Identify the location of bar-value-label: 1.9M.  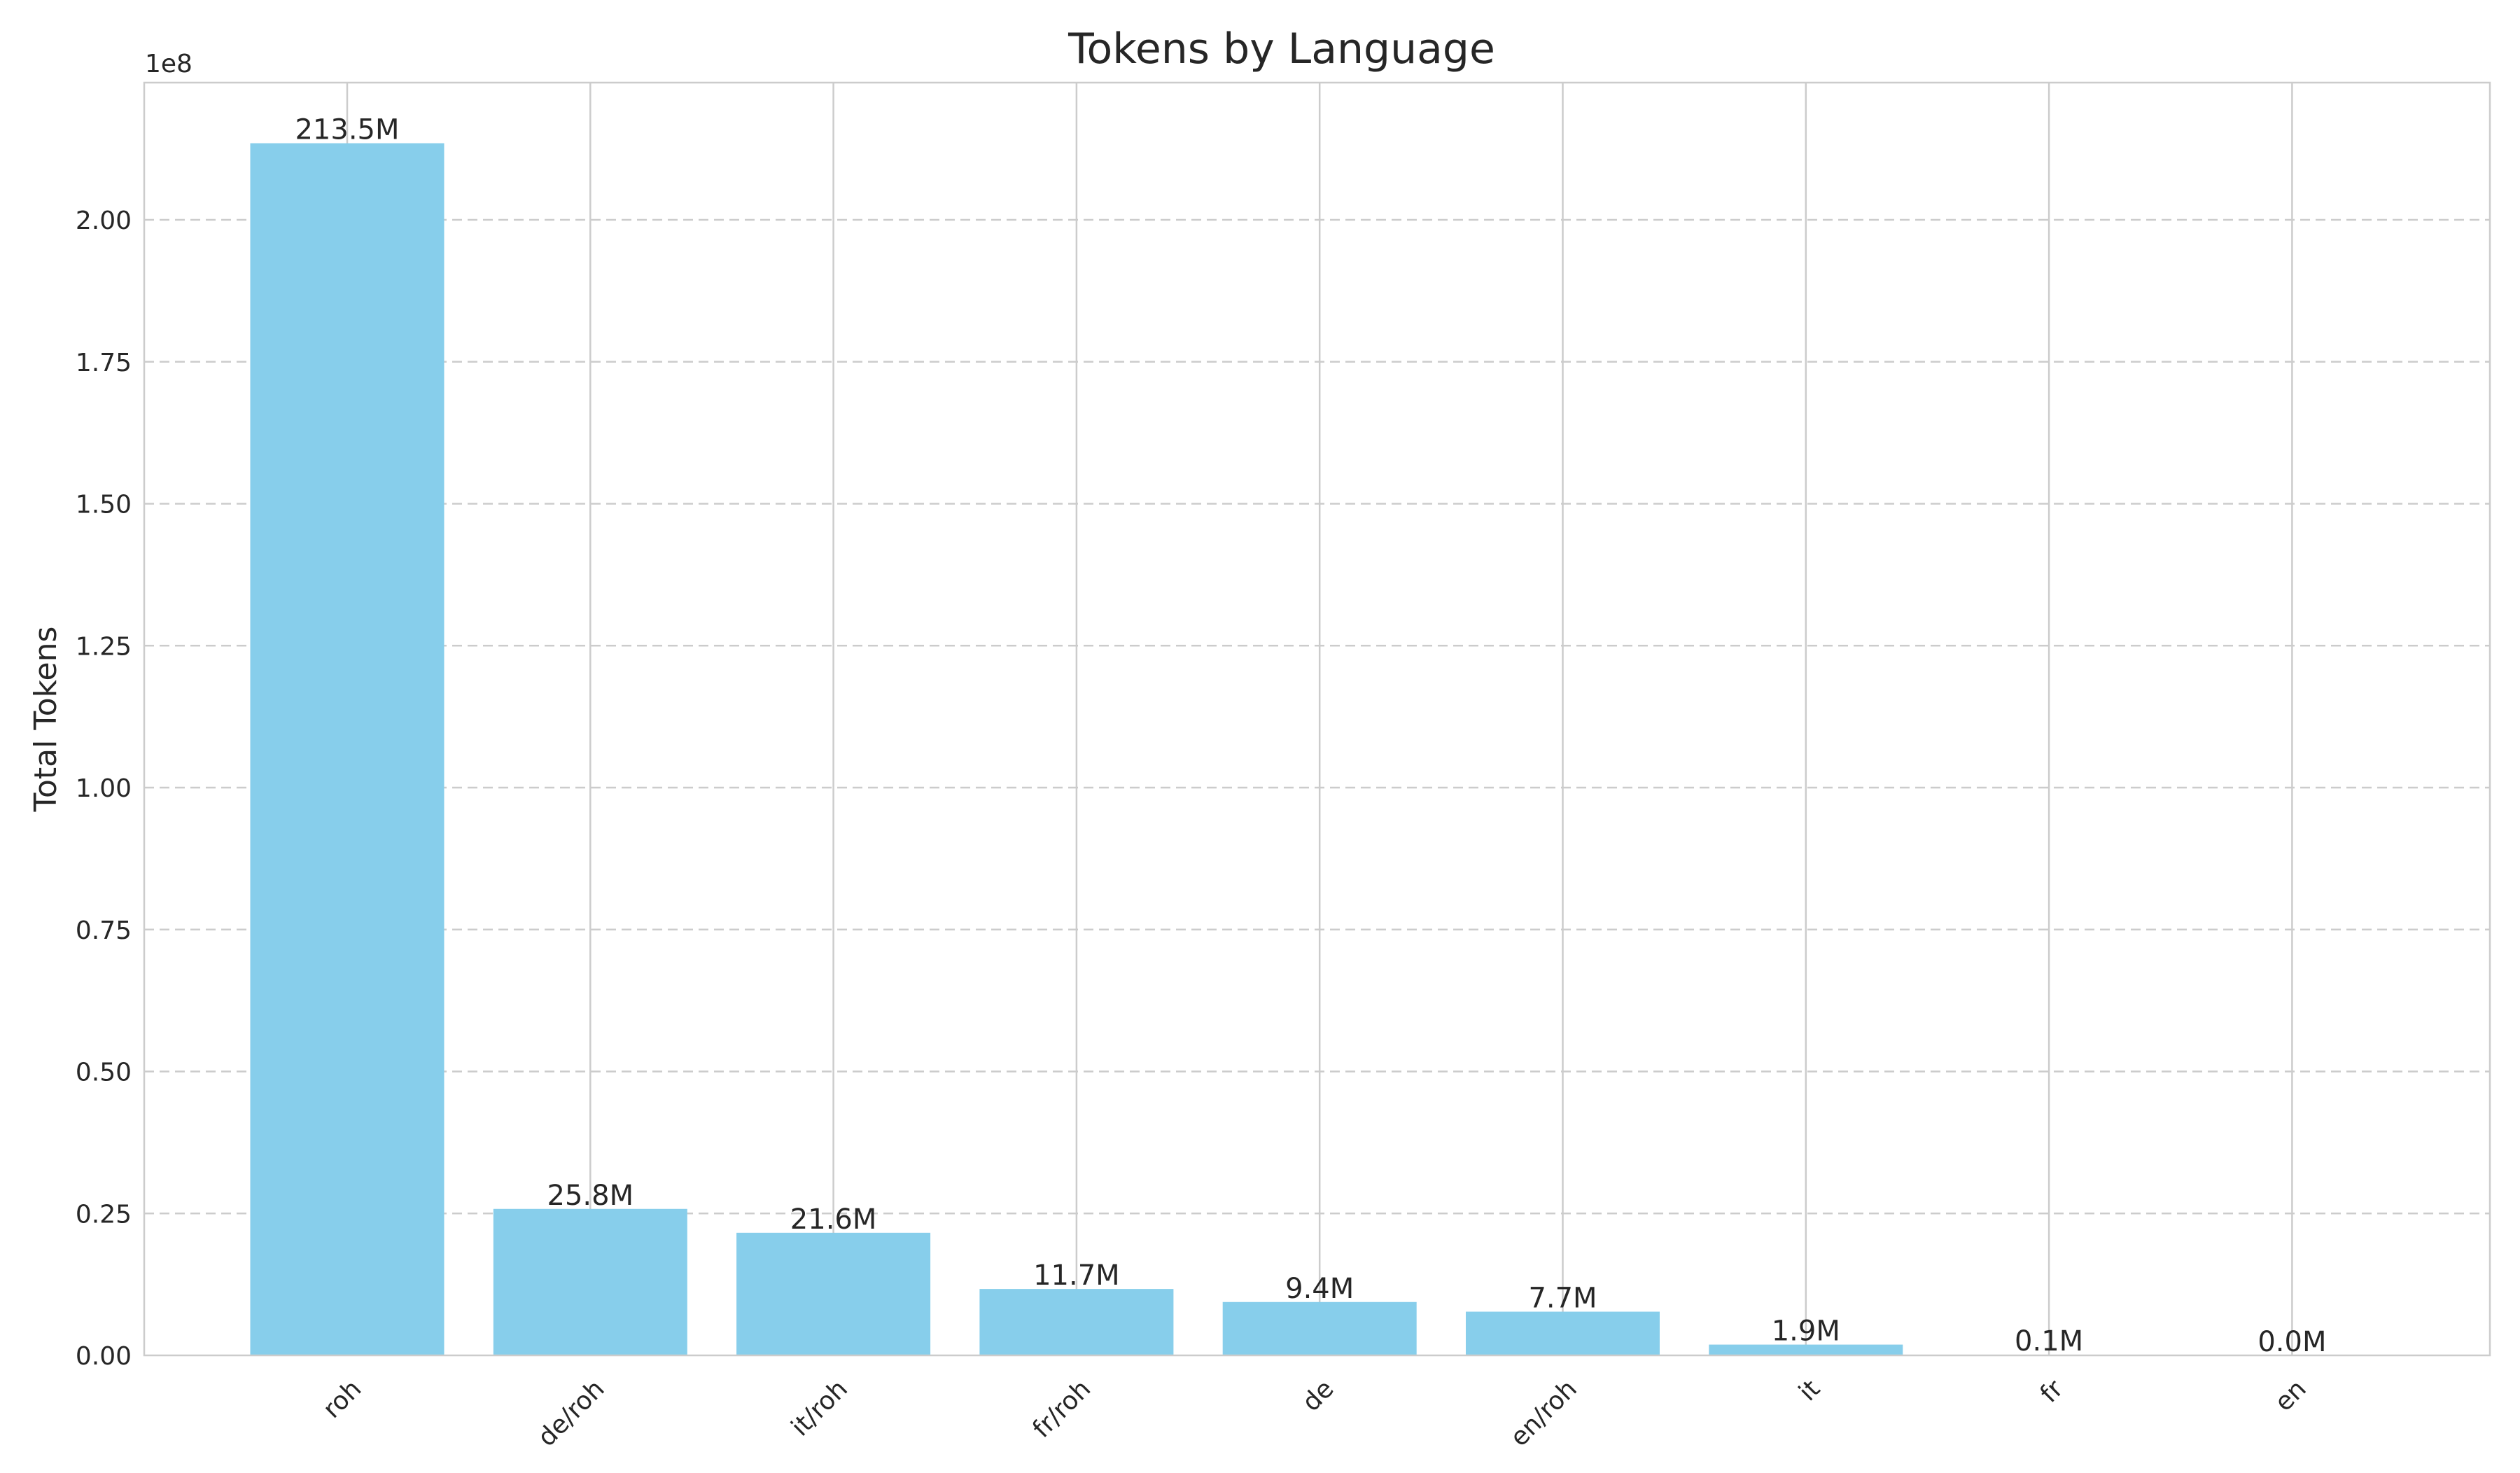
(1806, 1331).